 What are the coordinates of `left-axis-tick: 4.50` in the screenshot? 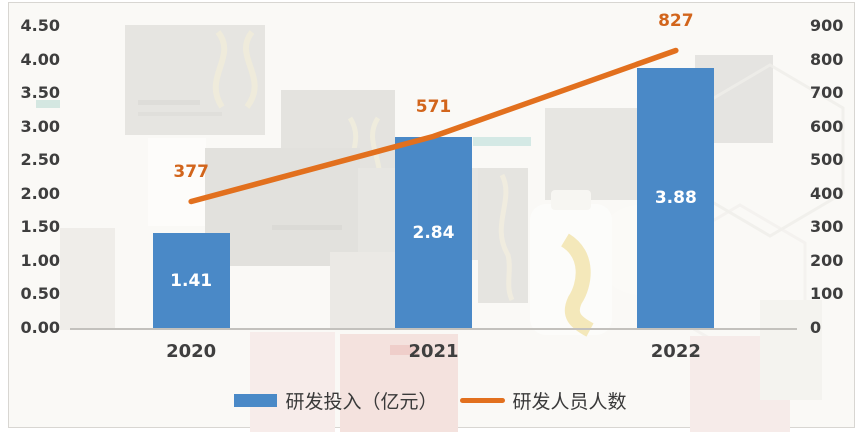 It's located at (40, 25).